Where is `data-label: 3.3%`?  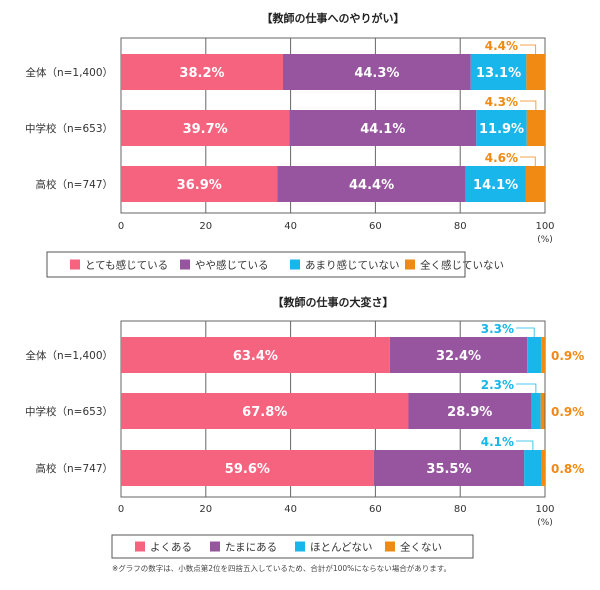 data-label: 3.3% is located at coordinates (497, 329).